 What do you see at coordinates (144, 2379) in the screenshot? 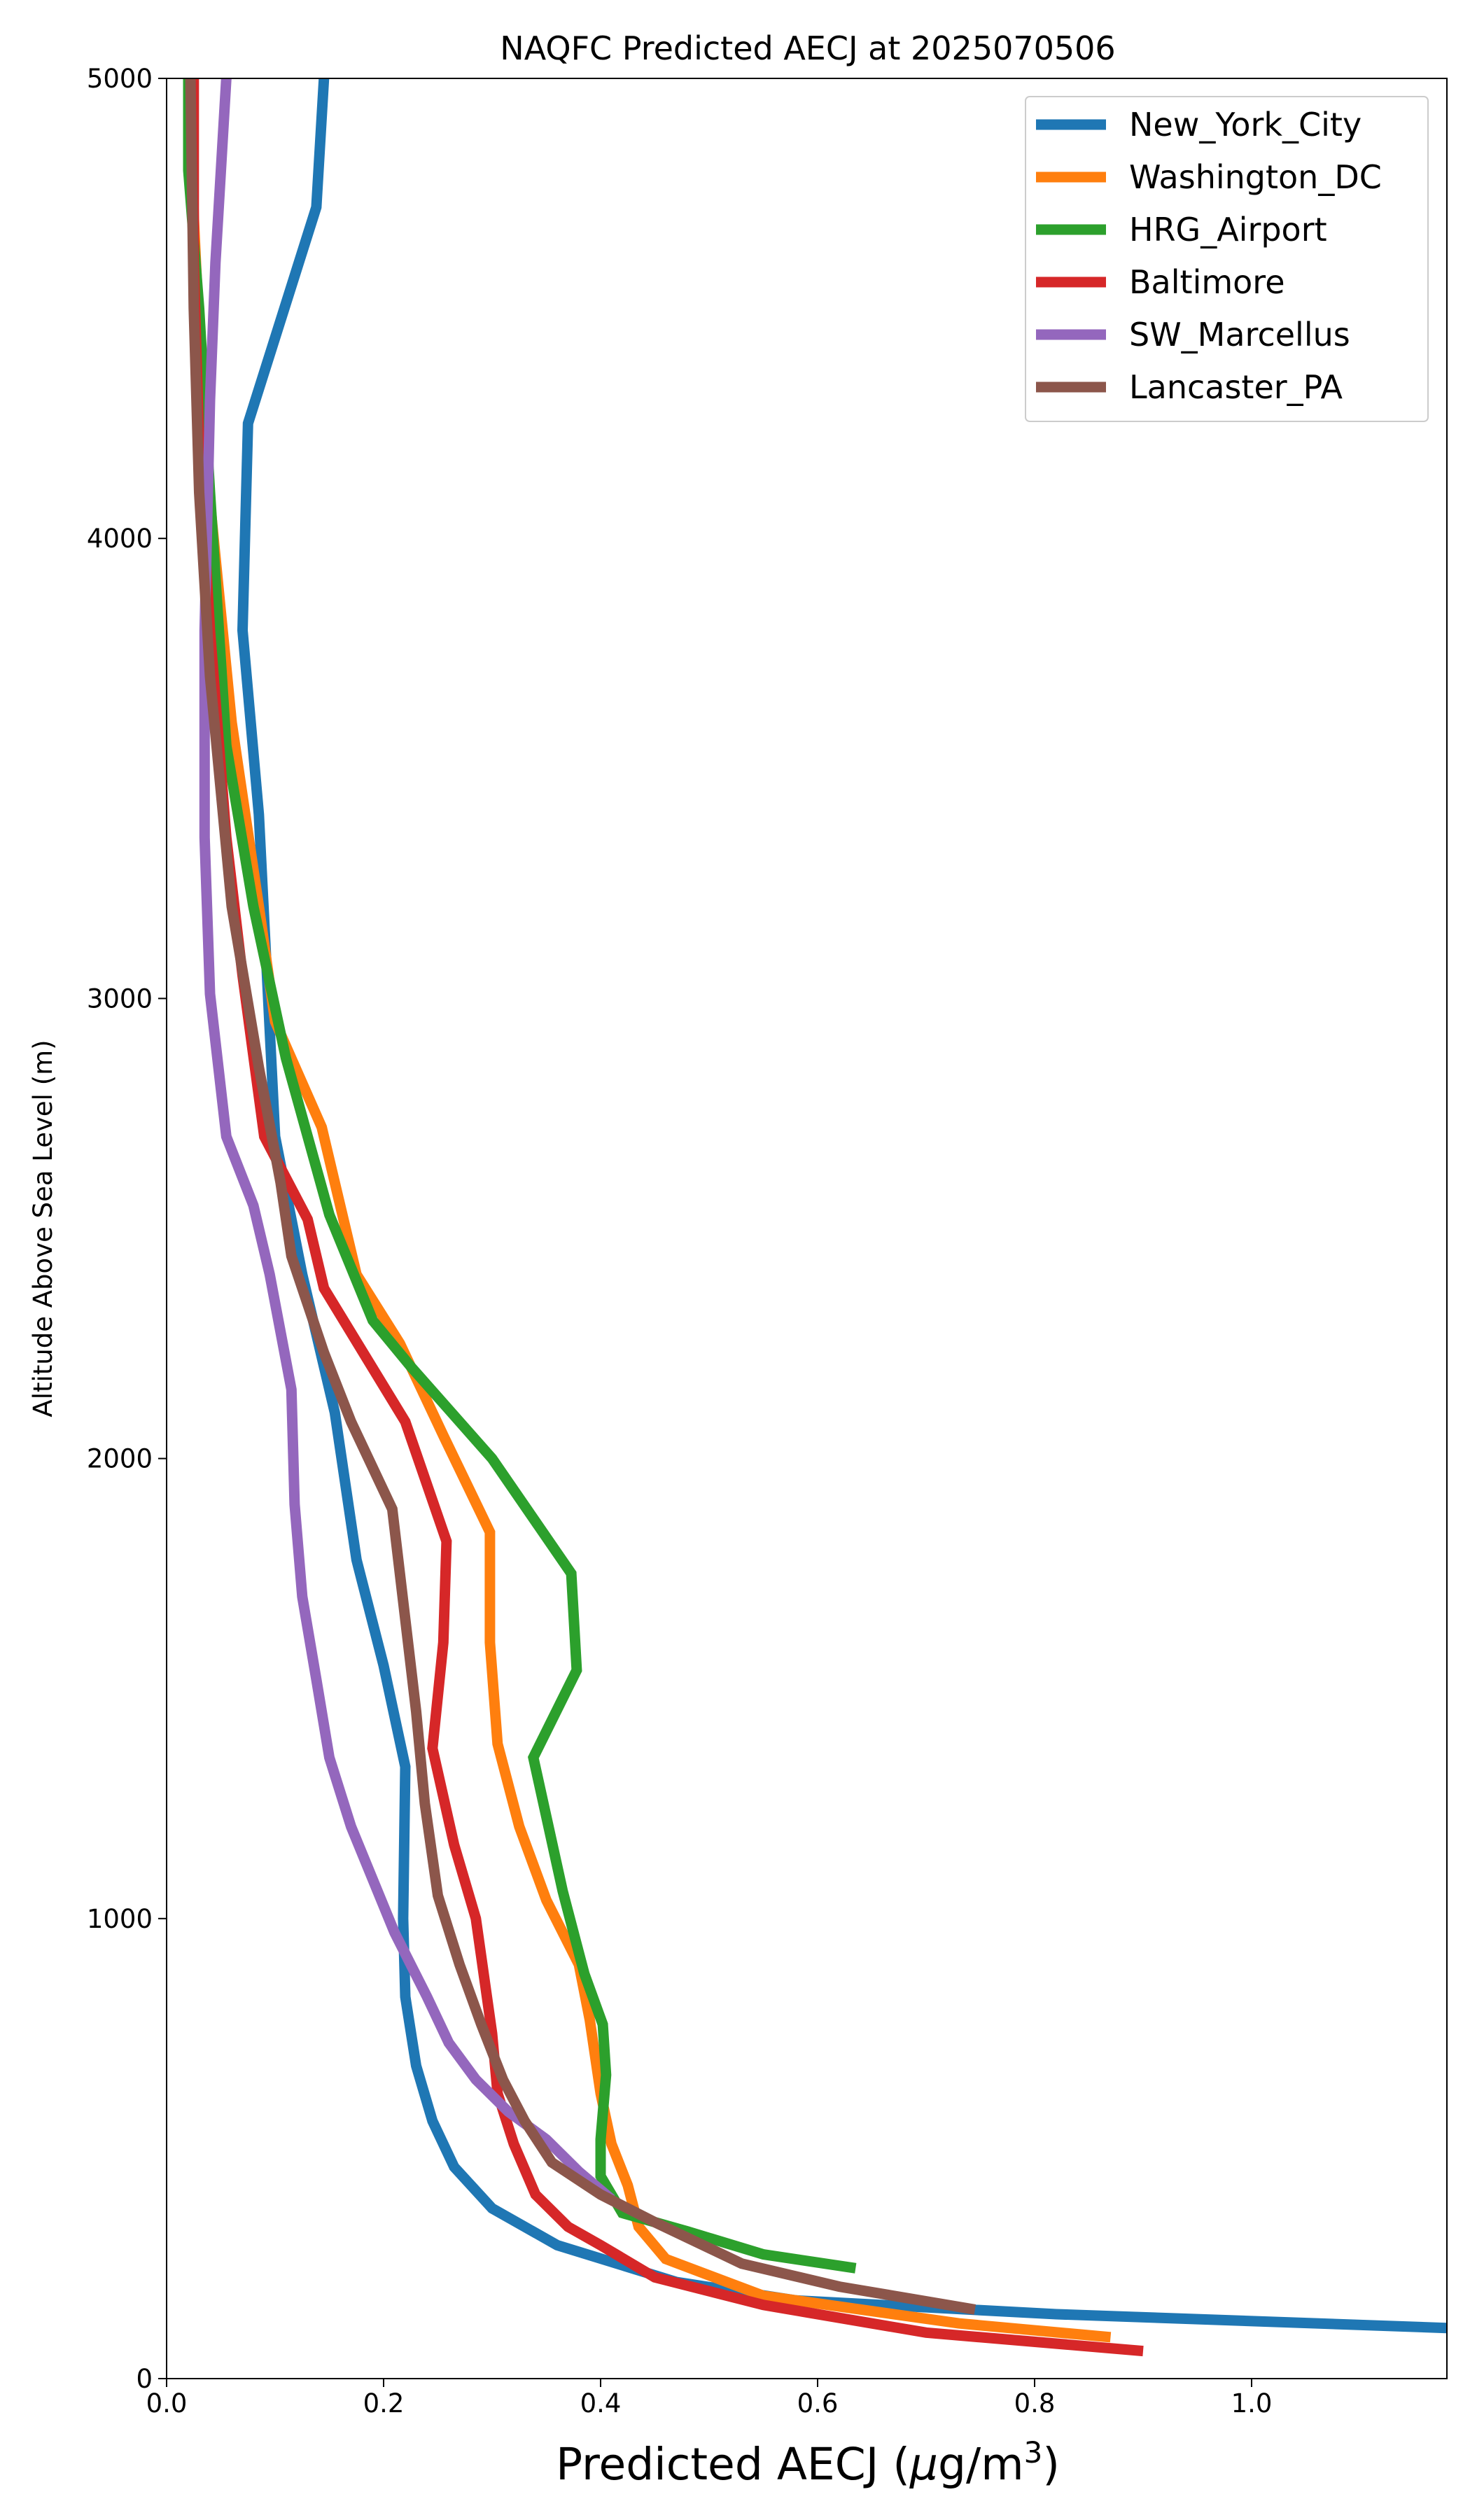
I see `y-tick-label: 0` at bounding box center [144, 2379].